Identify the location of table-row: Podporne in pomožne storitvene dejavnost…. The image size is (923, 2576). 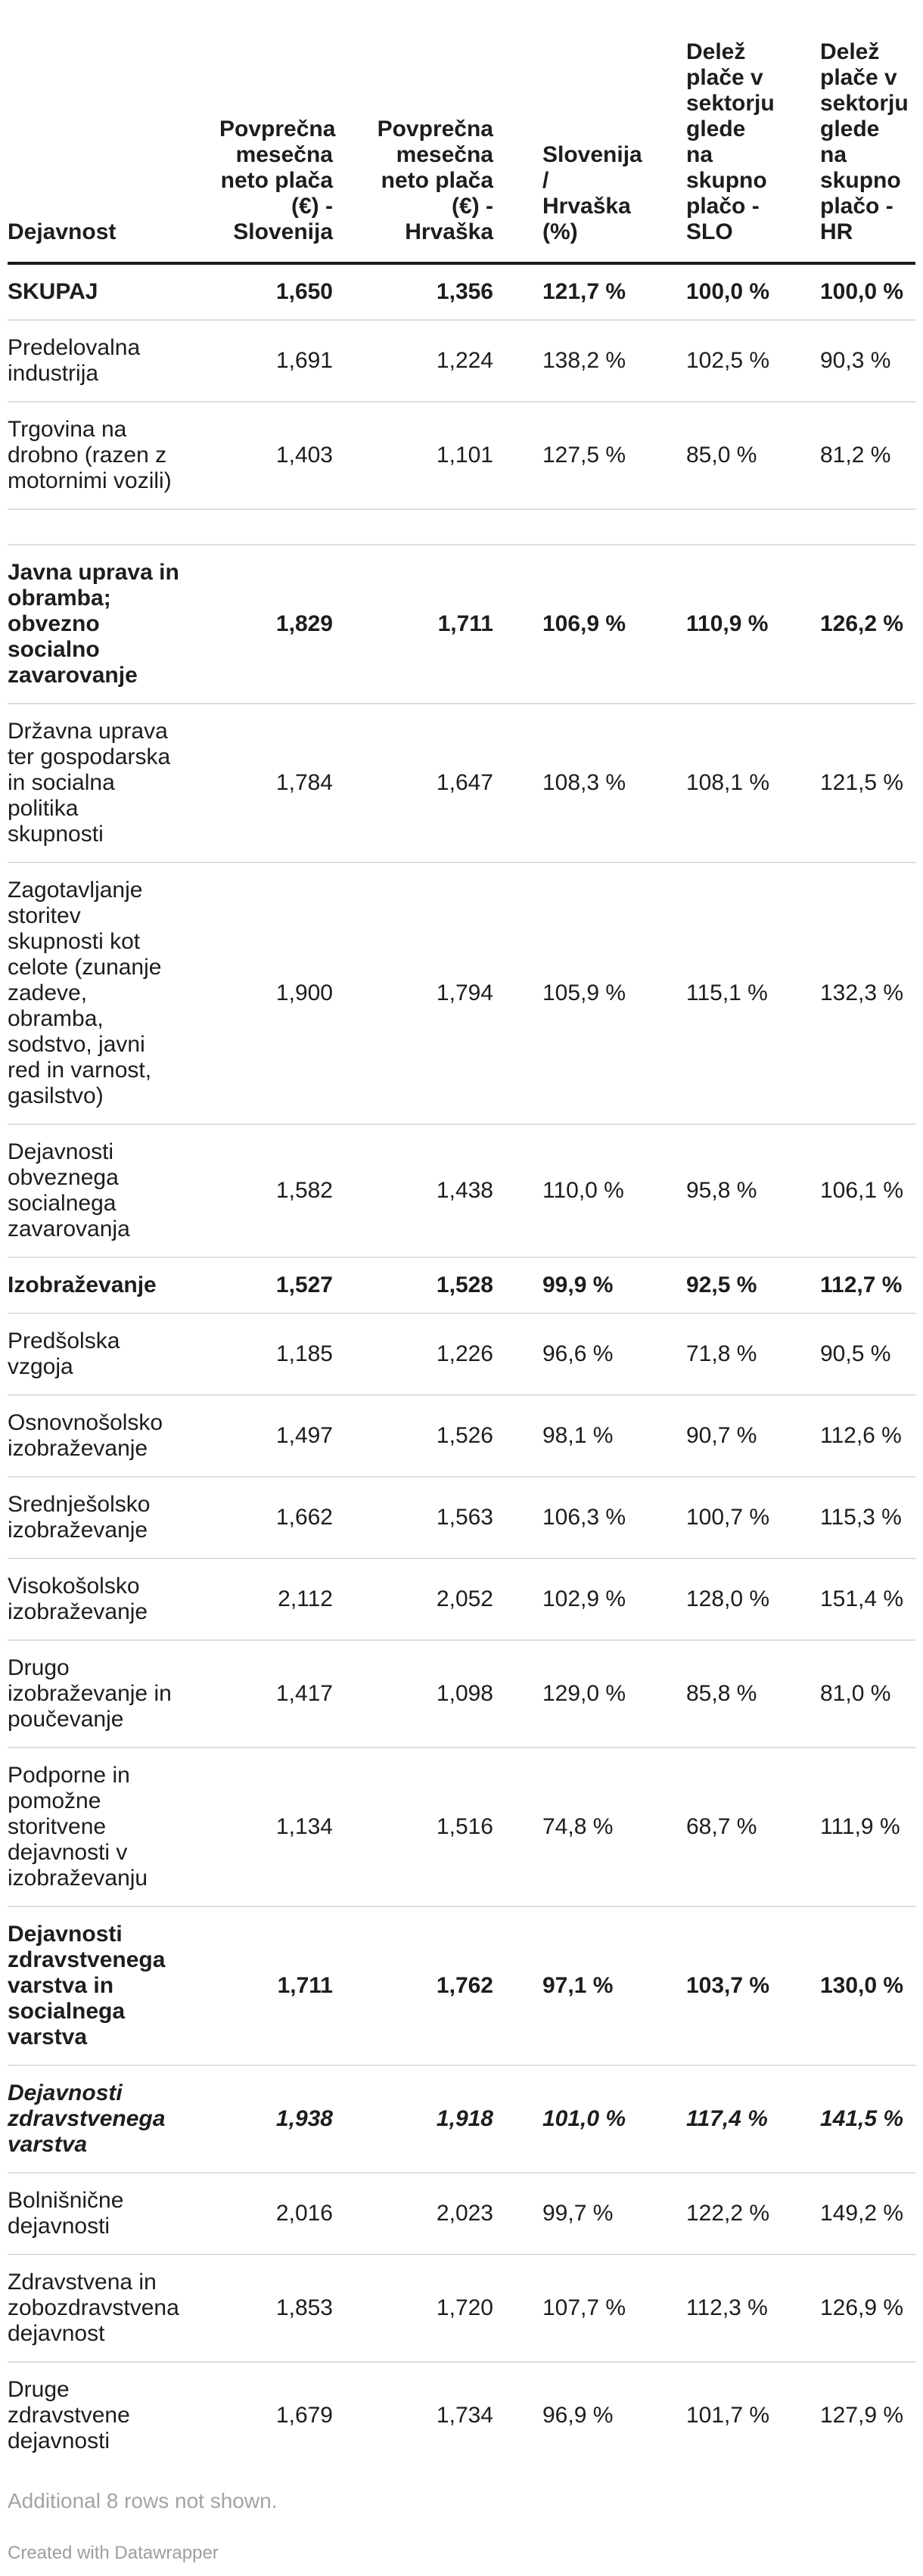
(461, 1826).